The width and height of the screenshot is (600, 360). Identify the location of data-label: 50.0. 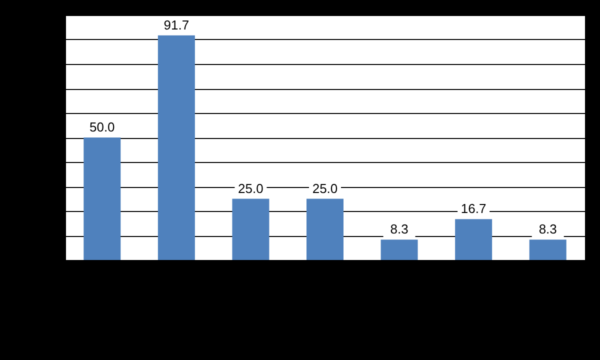
(102, 127).